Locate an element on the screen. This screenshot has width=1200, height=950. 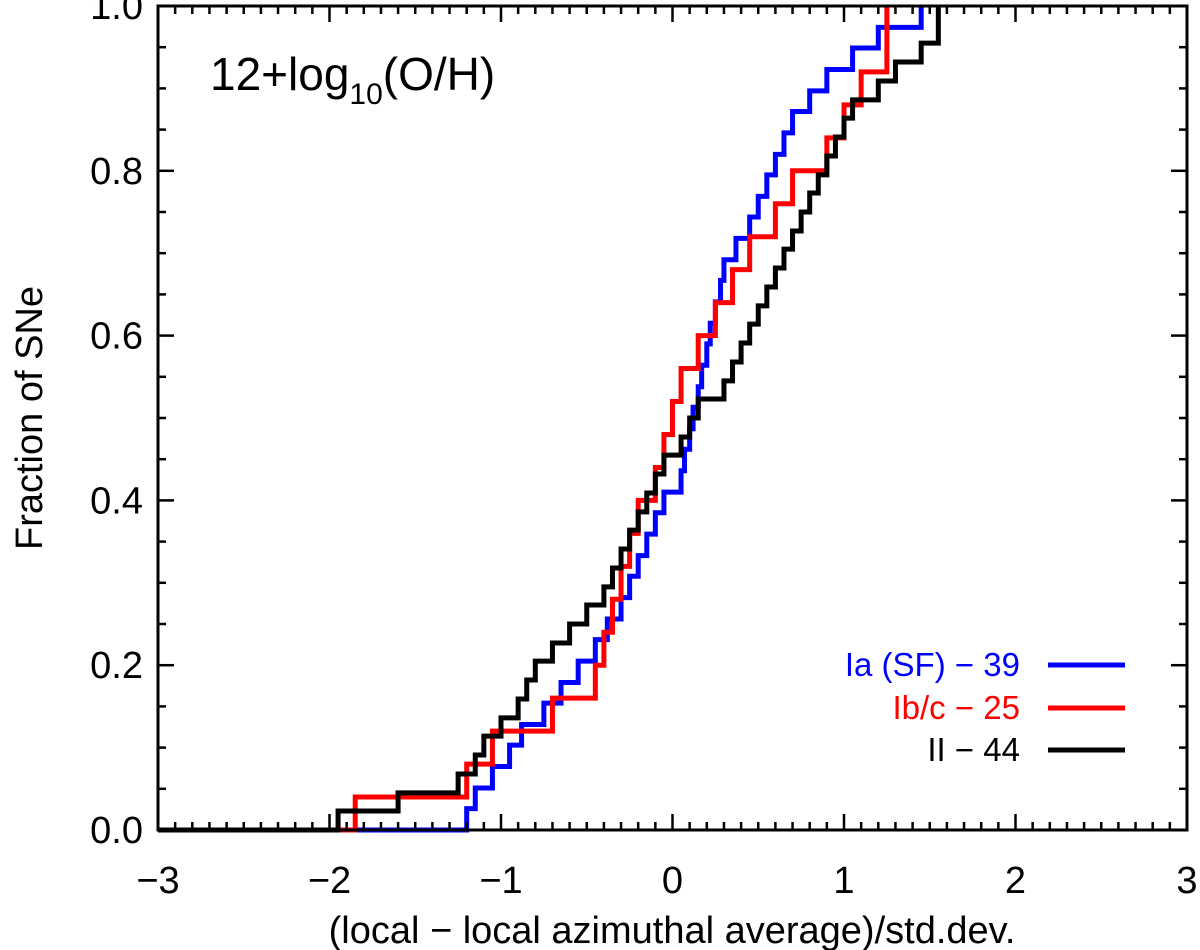
y-axis-title: Fraction of SNe is located at coordinates (30, 418).